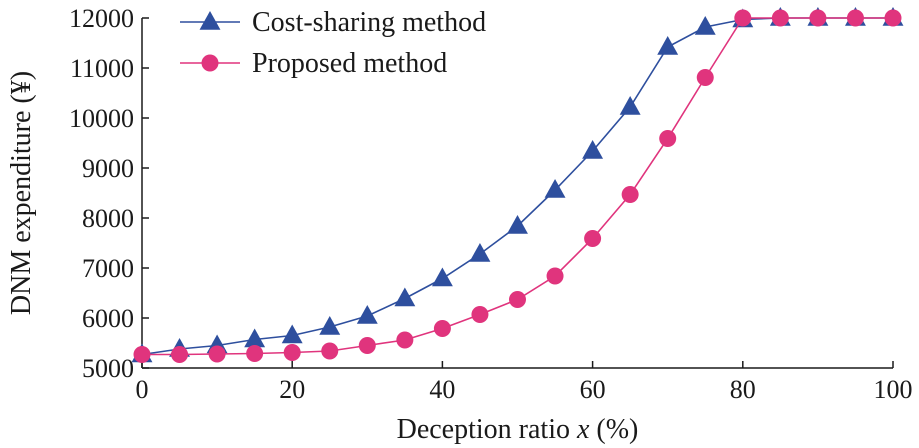  Describe the element at coordinates (102, 68) in the screenshot. I see `y-tick-label: 11000` at that location.